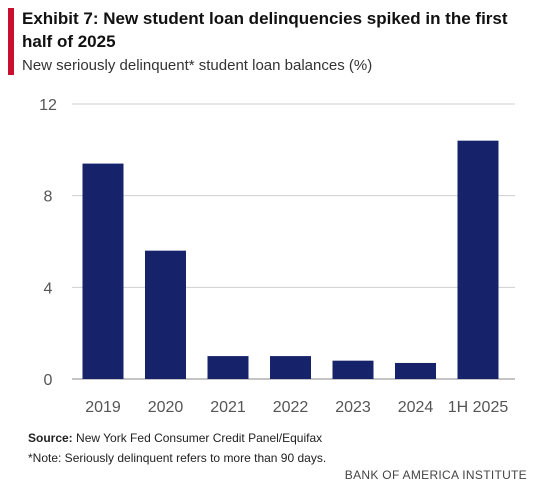  What do you see at coordinates (48, 288) in the screenshot?
I see `y-tick-label: 4` at bounding box center [48, 288].